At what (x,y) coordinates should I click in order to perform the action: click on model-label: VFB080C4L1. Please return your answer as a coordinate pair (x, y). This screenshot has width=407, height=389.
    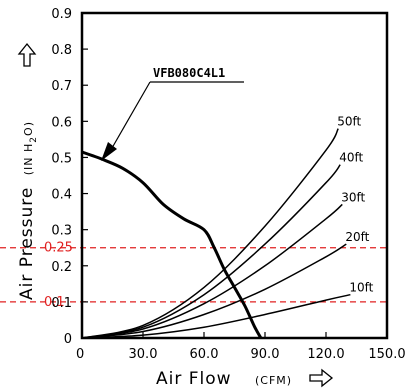
    Looking at the image, I should click on (189, 73).